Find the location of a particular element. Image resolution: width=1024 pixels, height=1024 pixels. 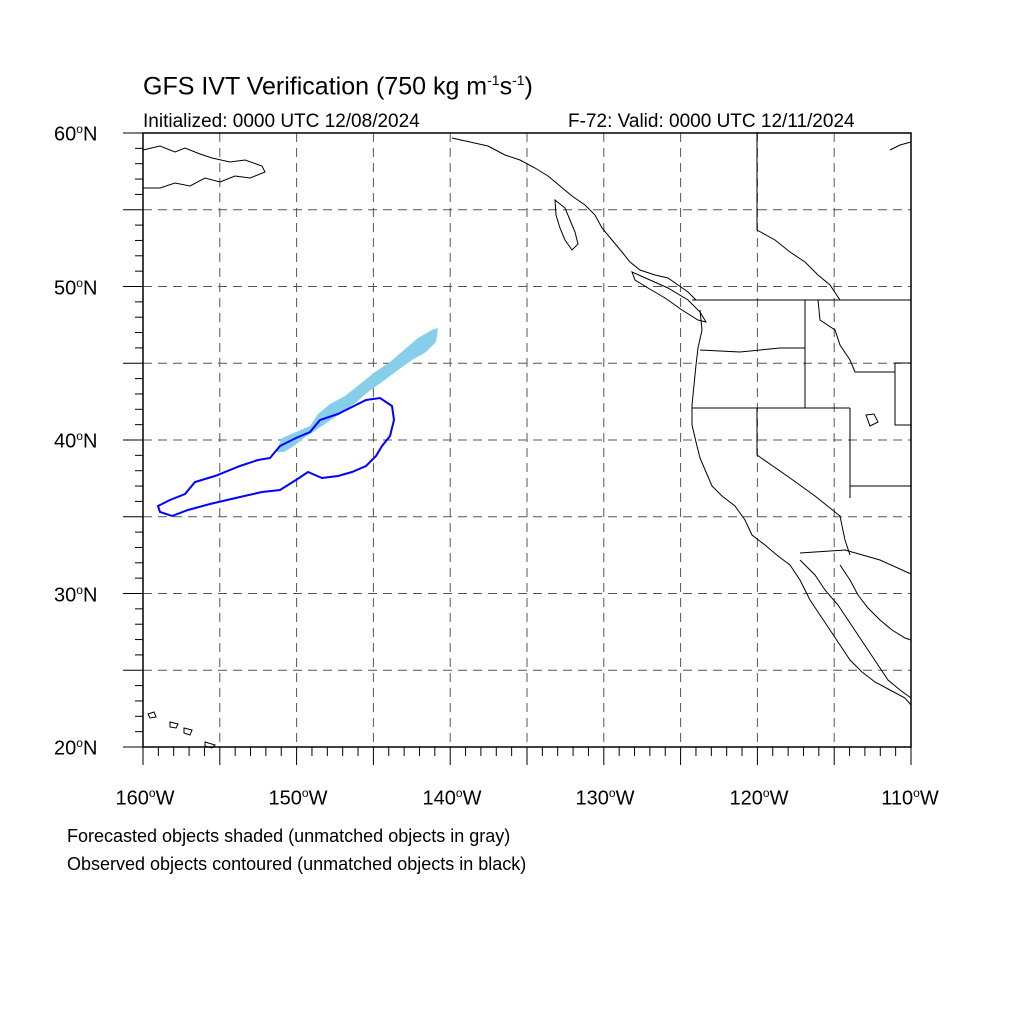

great-salt-lake is located at coordinates (872, 420).